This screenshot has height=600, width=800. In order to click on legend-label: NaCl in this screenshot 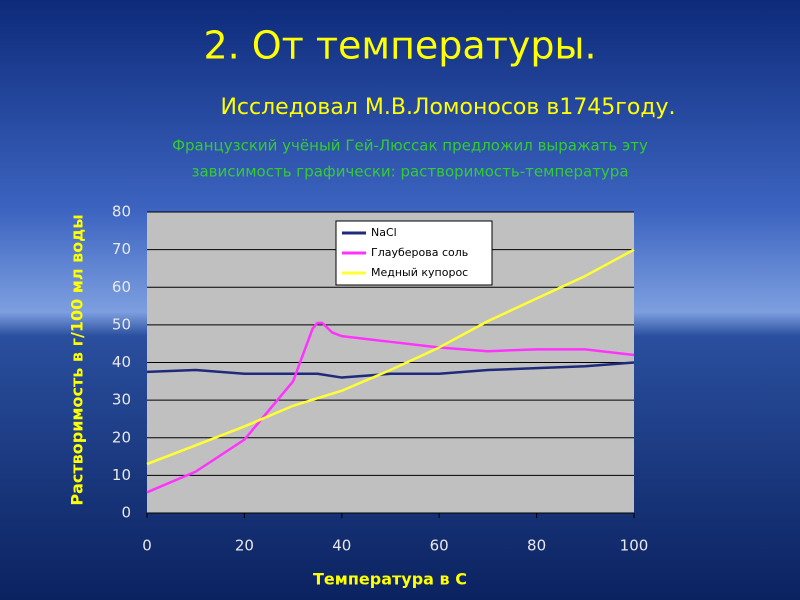, I will do `click(384, 232)`.